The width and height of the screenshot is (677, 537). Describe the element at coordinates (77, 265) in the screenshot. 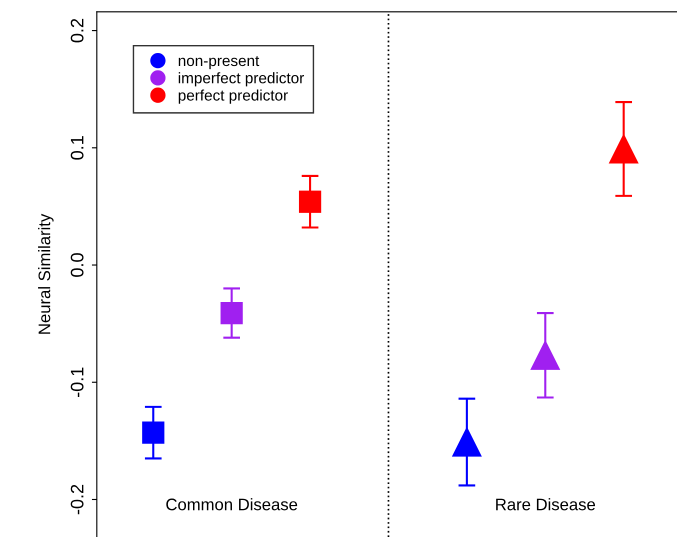

I see `y-tick-label: 0.0` at that location.